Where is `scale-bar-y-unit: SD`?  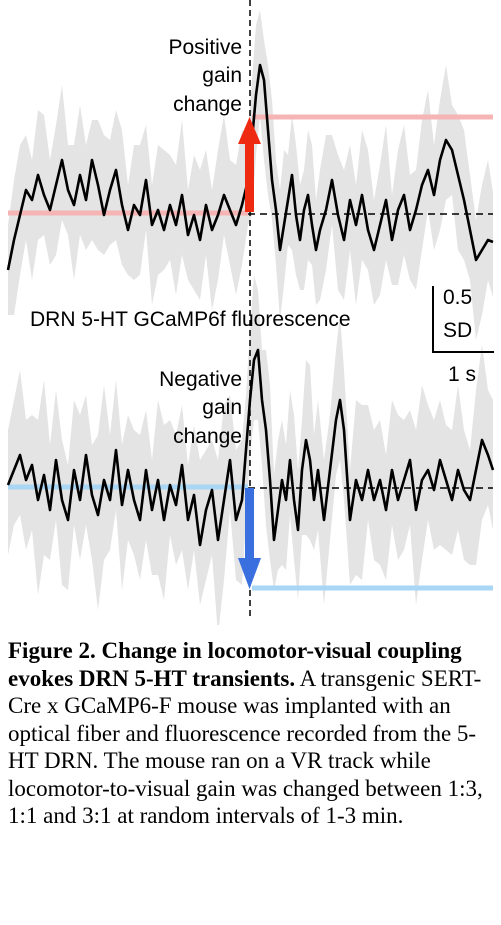 scale-bar-y-unit: SD is located at coordinates (457, 330).